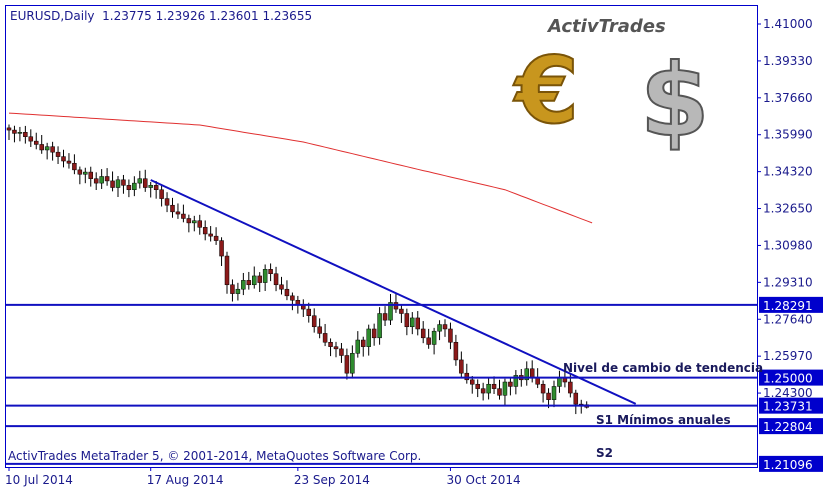  Describe the element at coordinates (39, 480) in the screenshot. I see `x-tick-label: 10 Jul 2014` at that location.